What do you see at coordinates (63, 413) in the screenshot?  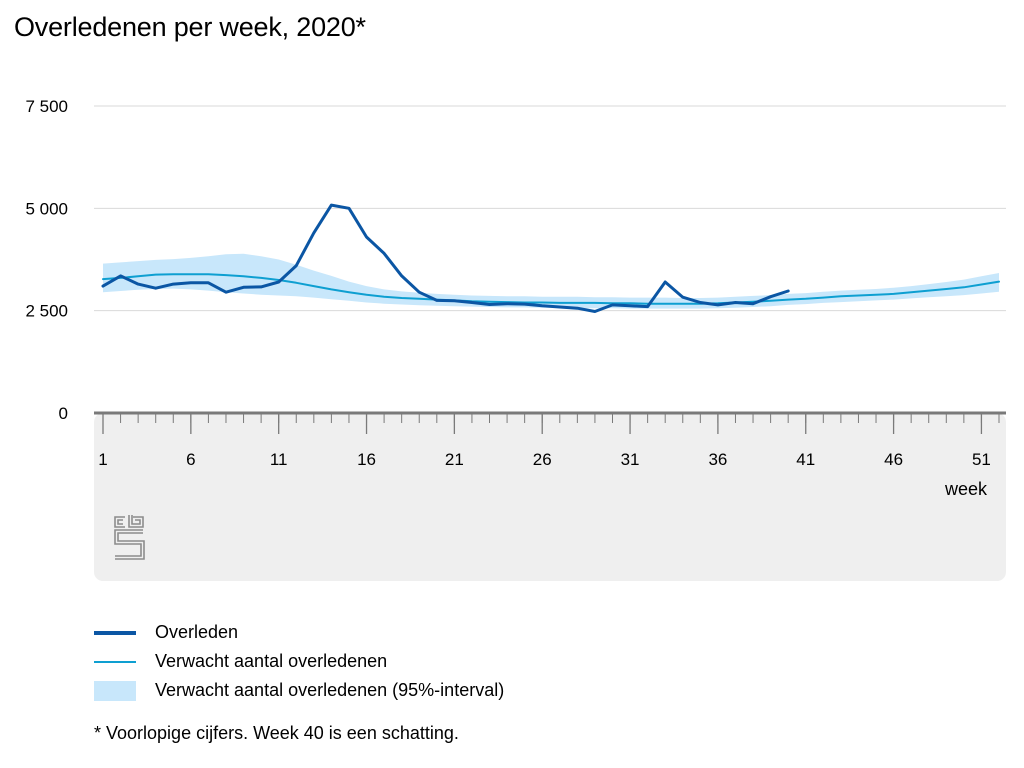 I see `y-tick-label: 0` at bounding box center [63, 413].